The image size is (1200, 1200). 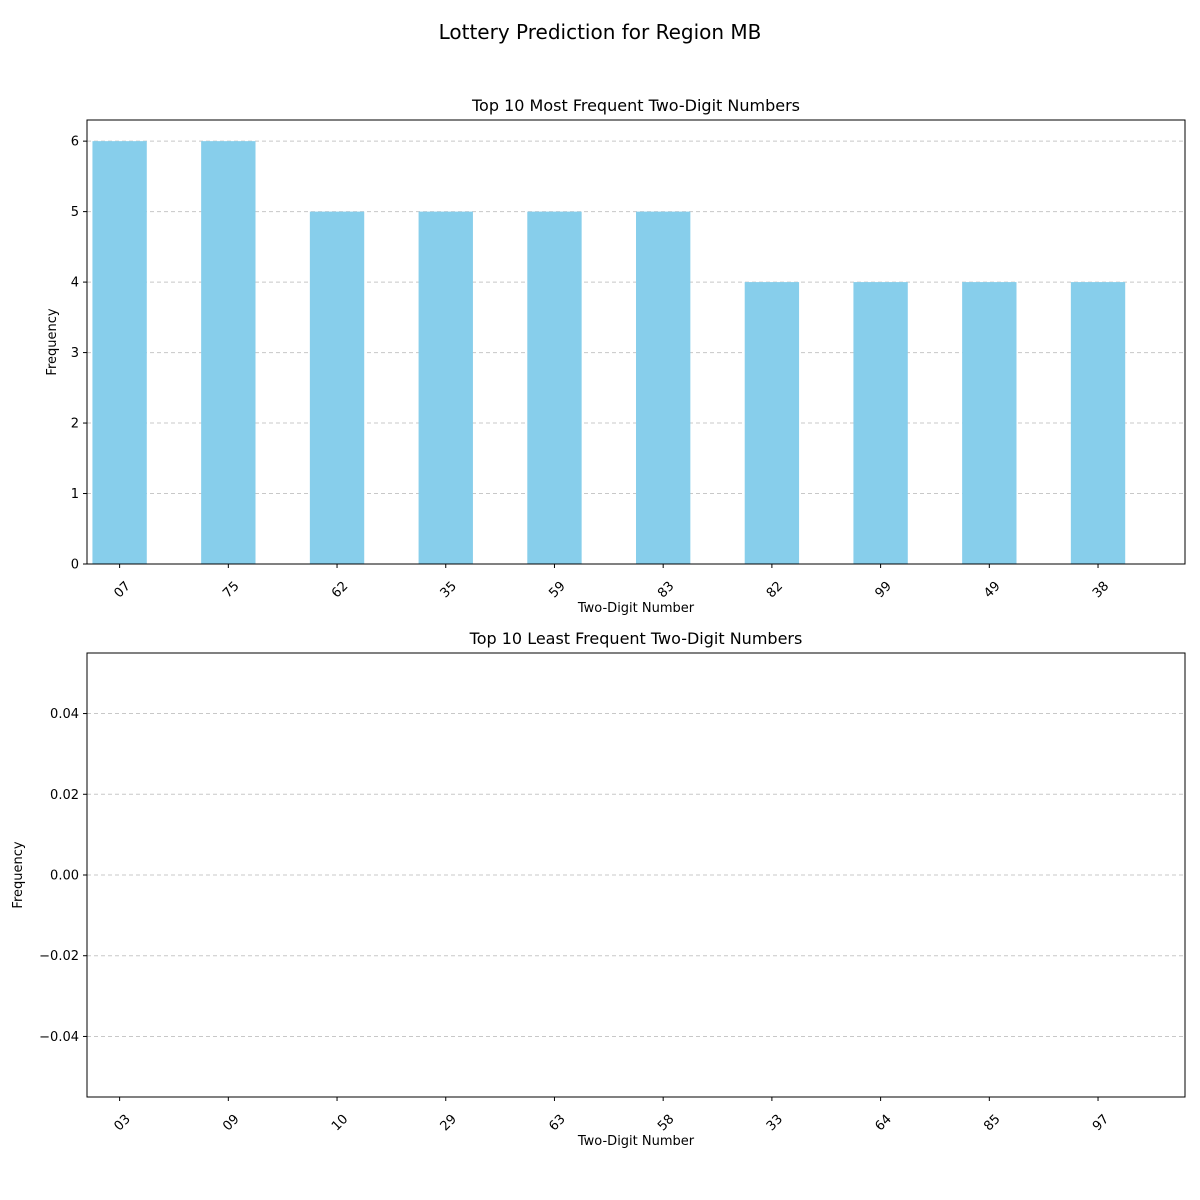 I want to click on chart1-xtick-label: 83, so click(x=666, y=590).